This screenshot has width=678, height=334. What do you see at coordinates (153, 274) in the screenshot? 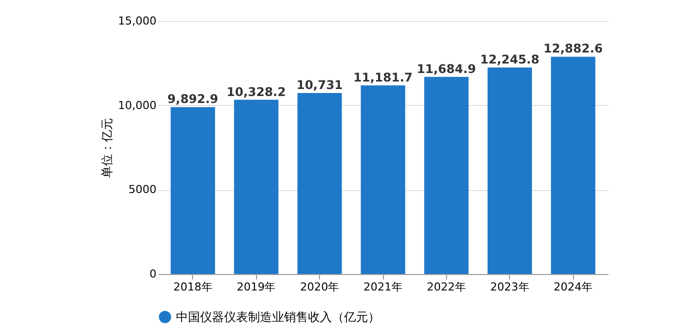
I see `y-tick-label: 0` at bounding box center [153, 274].